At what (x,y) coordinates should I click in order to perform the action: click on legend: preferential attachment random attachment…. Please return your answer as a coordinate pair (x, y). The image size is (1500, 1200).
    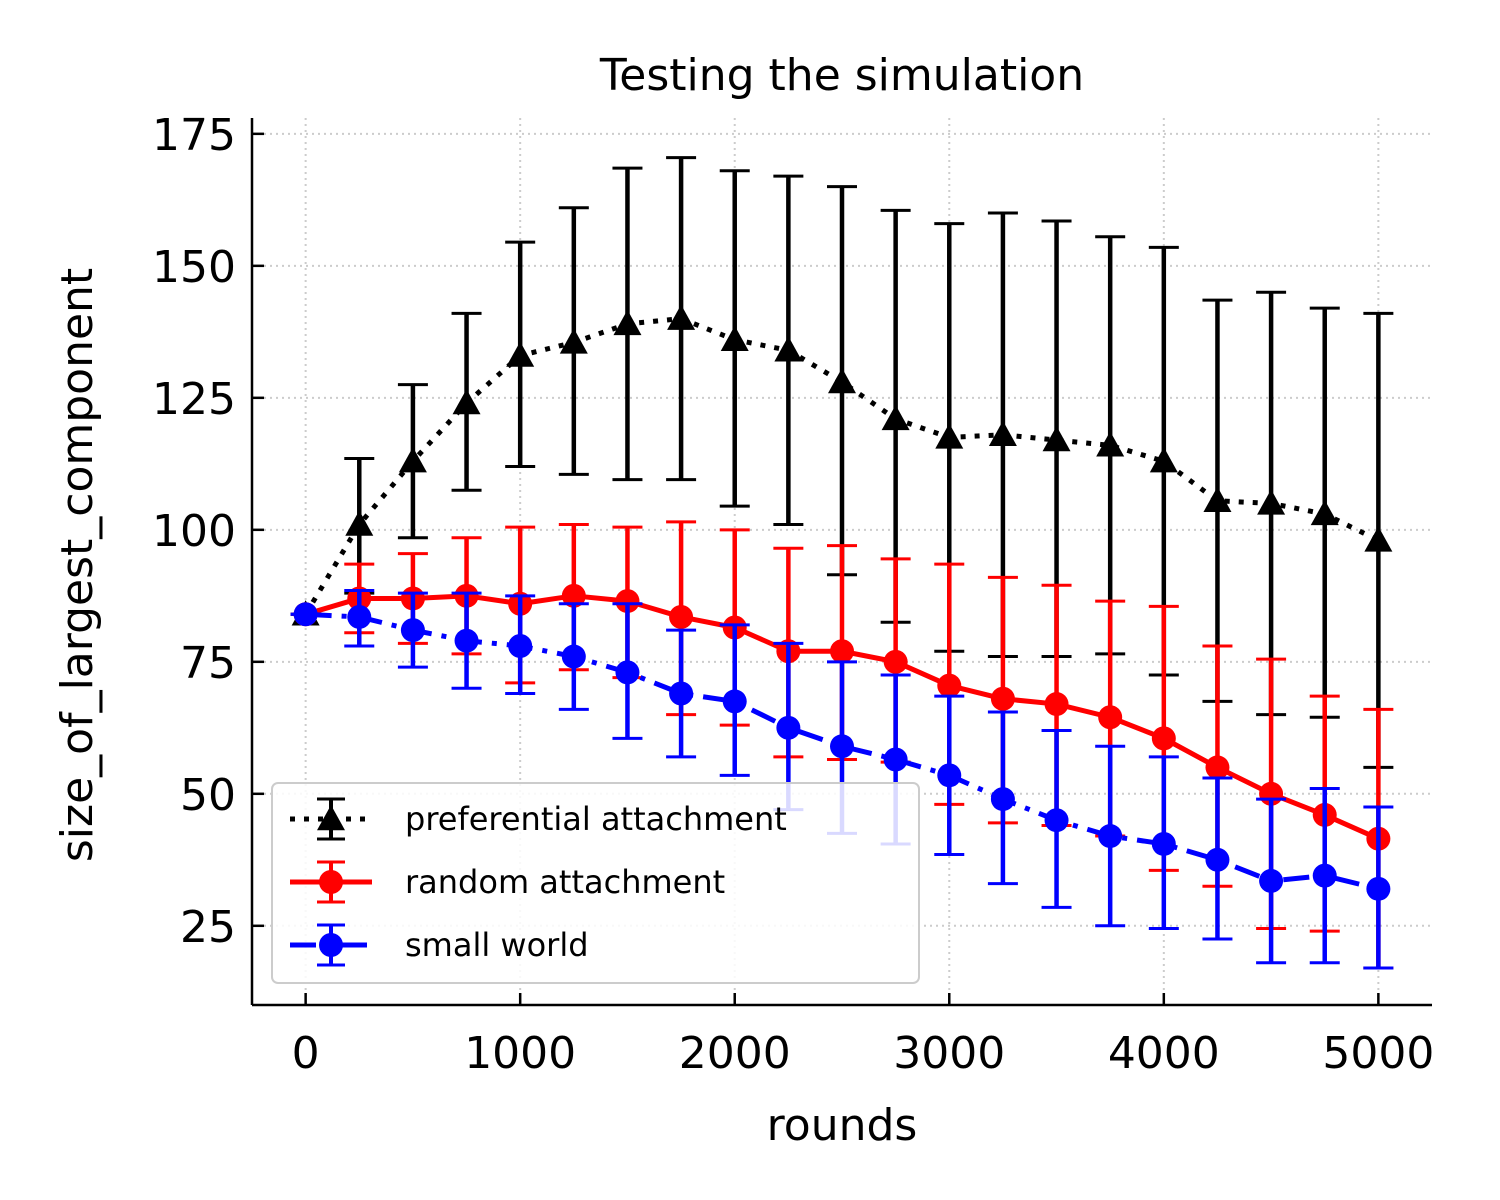
    Looking at the image, I should click on (595, 883).